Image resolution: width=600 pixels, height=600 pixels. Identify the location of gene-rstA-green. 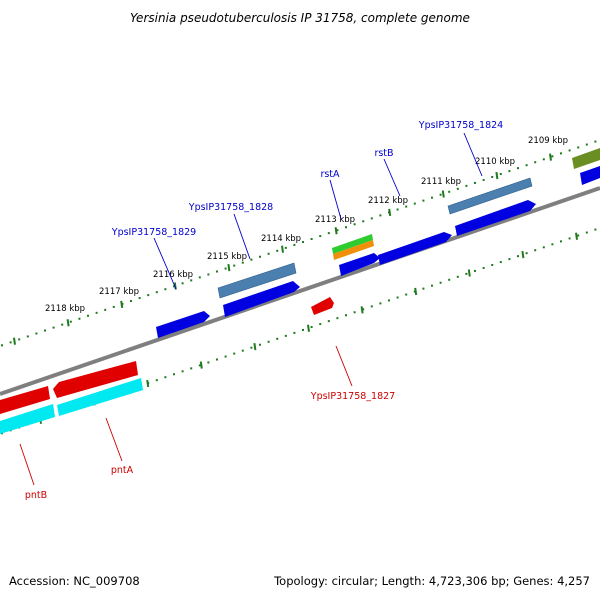
(352, 244).